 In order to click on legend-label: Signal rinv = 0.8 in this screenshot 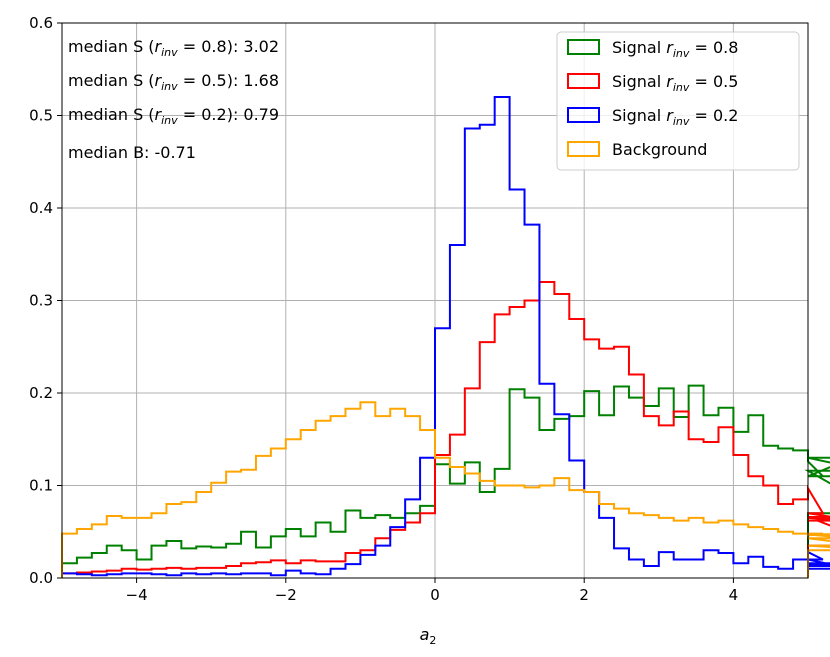, I will do `click(675, 49)`.